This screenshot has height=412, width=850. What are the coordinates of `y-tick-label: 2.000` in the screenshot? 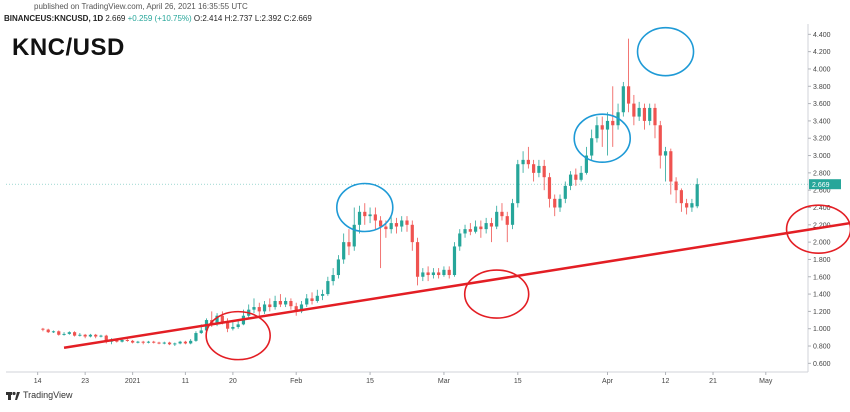 It's located at (822, 243).